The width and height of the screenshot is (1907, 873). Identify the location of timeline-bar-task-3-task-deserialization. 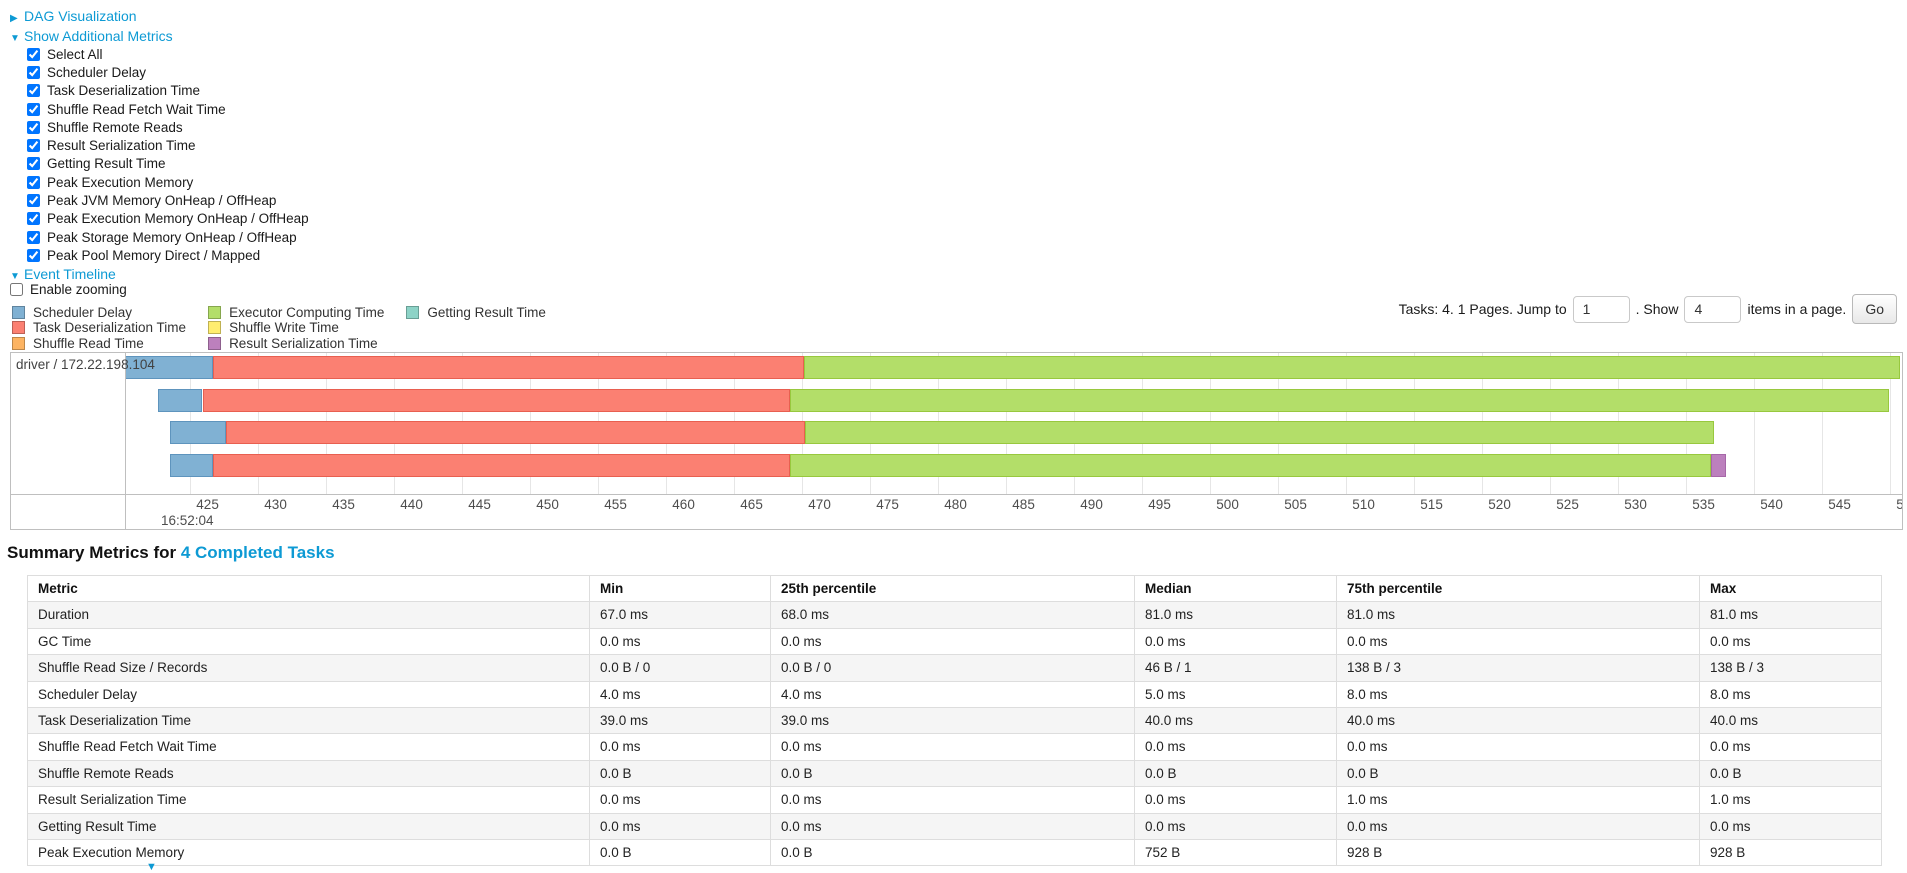
(501, 465).